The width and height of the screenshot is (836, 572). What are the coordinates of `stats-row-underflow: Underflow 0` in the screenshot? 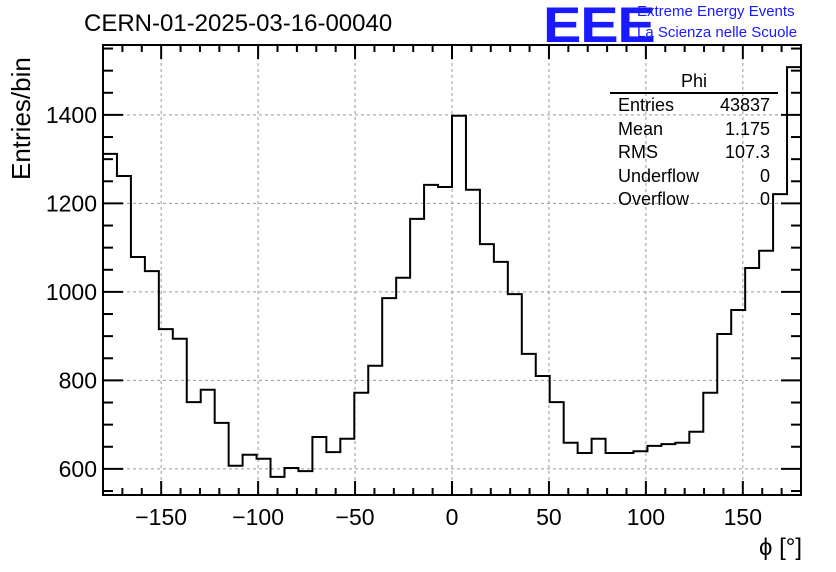 It's located at (694, 177).